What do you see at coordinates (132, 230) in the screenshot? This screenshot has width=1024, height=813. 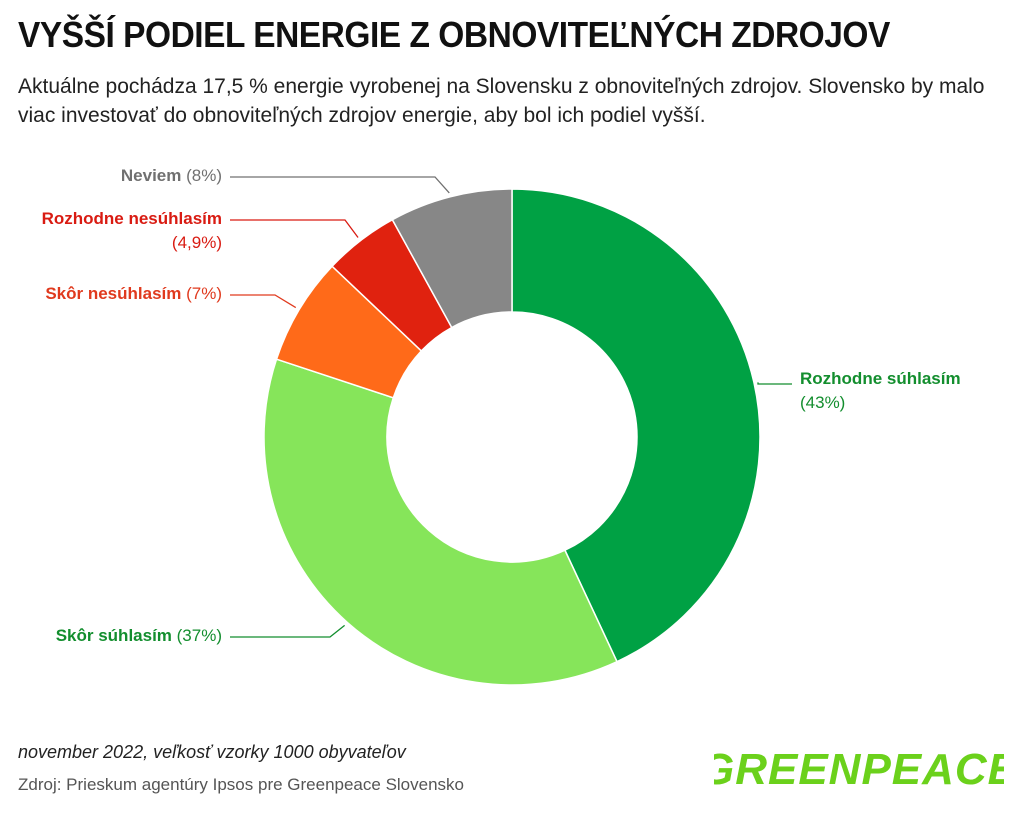 I see `data-label-rozhodne-nesuhlasim: Rozhodne nesúhlasím (4,9%)` at bounding box center [132, 230].